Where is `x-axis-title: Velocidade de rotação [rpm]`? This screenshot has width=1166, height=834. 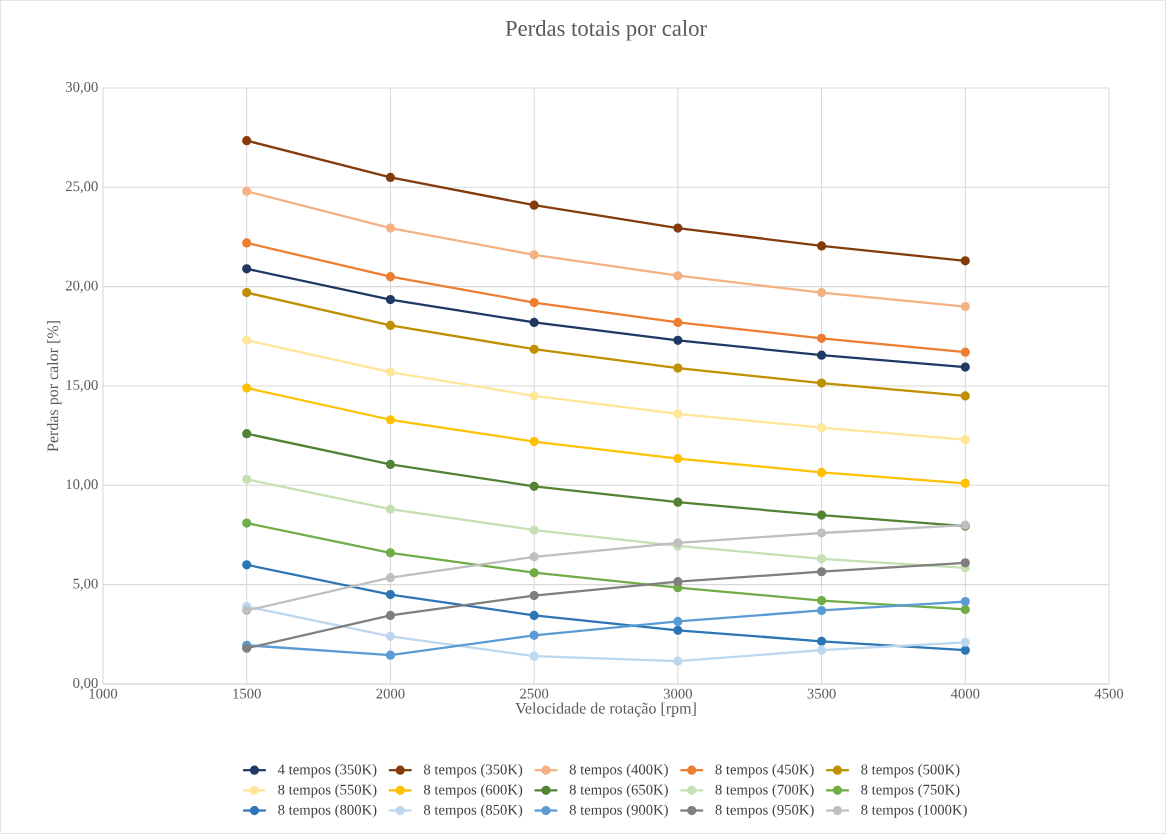 x-axis-title: Velocidade de rotação [rpm] is located at coordinates (605, 709).